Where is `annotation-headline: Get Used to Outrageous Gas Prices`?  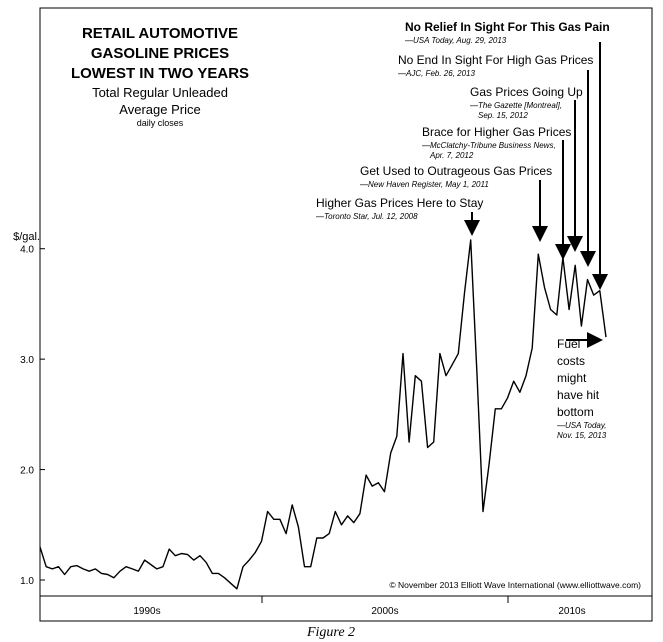
annotation-headline: Get Used to Outrageous Gas Prices is located at coordinates (456, 171).